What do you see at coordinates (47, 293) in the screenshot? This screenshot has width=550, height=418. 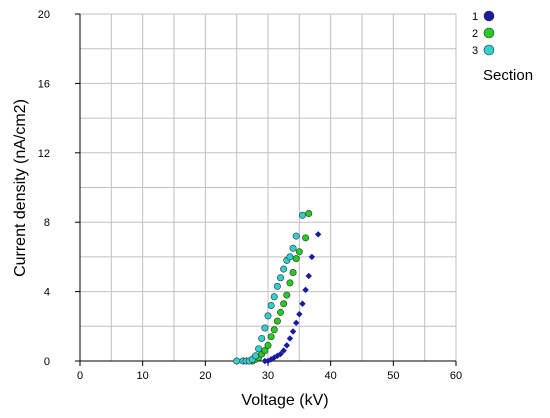 I see `y-tick-label: 4` at bounding box center [47, 293].